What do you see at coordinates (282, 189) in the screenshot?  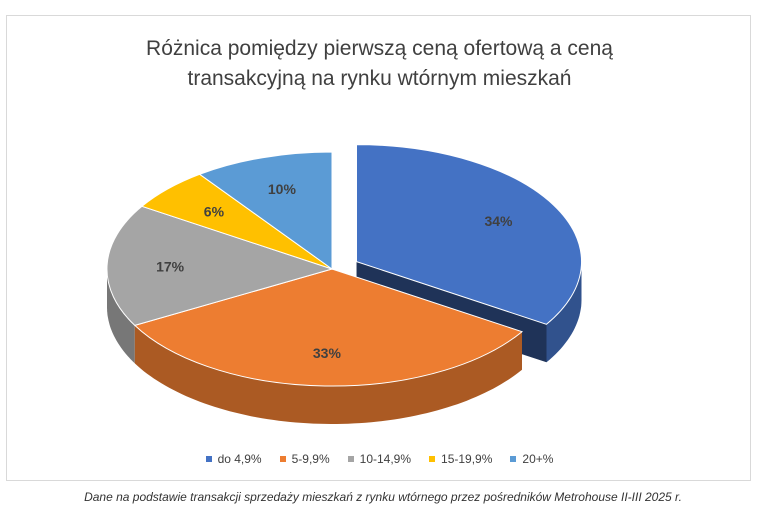 I see `data-label-20+%: 10%` at bounding box center [282, 189].